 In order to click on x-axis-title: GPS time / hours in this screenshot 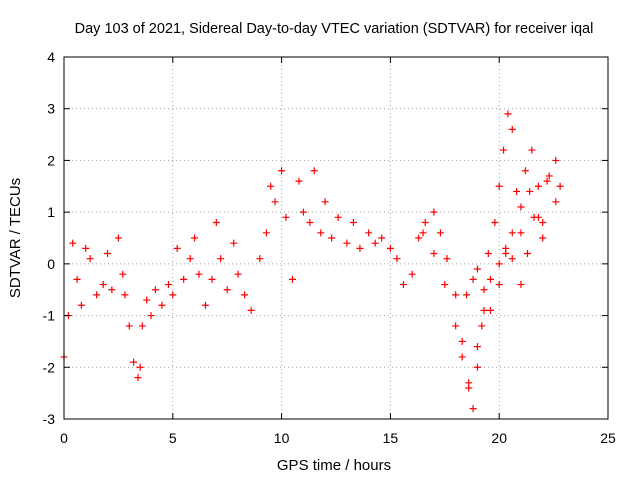, I will do `click(334, 465)`.